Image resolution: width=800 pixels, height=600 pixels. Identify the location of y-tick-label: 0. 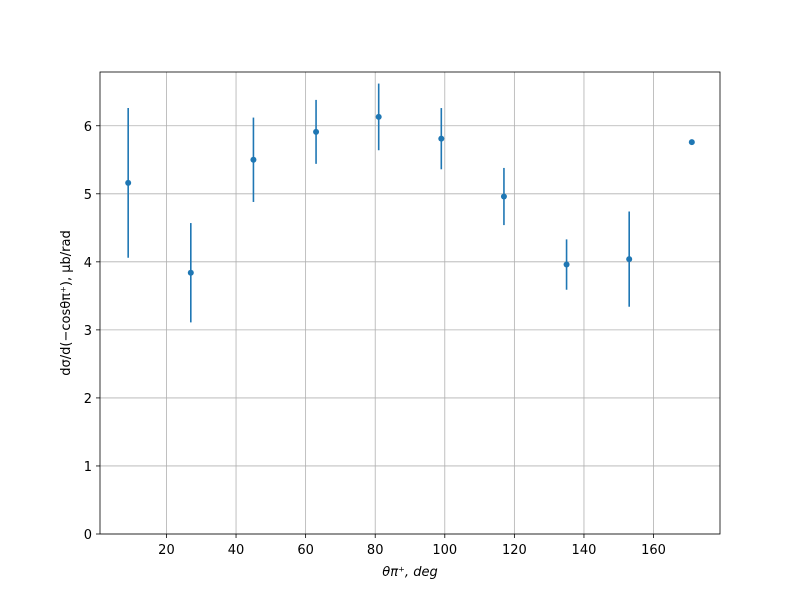
(88, 535).